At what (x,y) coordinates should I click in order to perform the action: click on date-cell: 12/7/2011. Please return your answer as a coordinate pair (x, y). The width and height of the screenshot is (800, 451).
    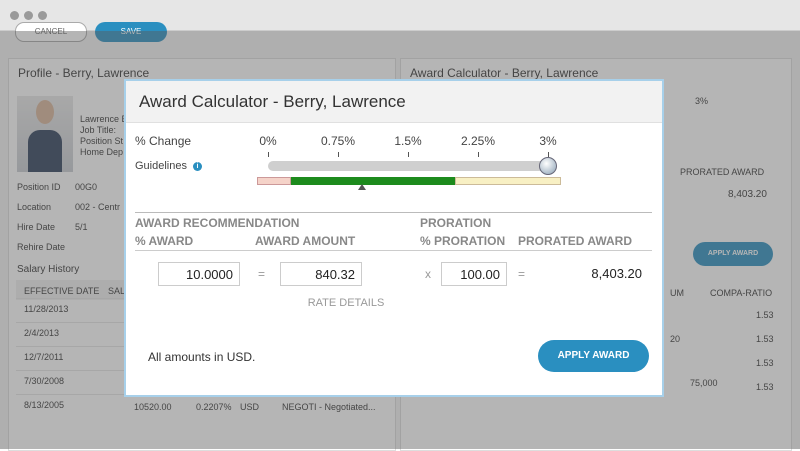
    Looking at the image, I should click on (44, 357).